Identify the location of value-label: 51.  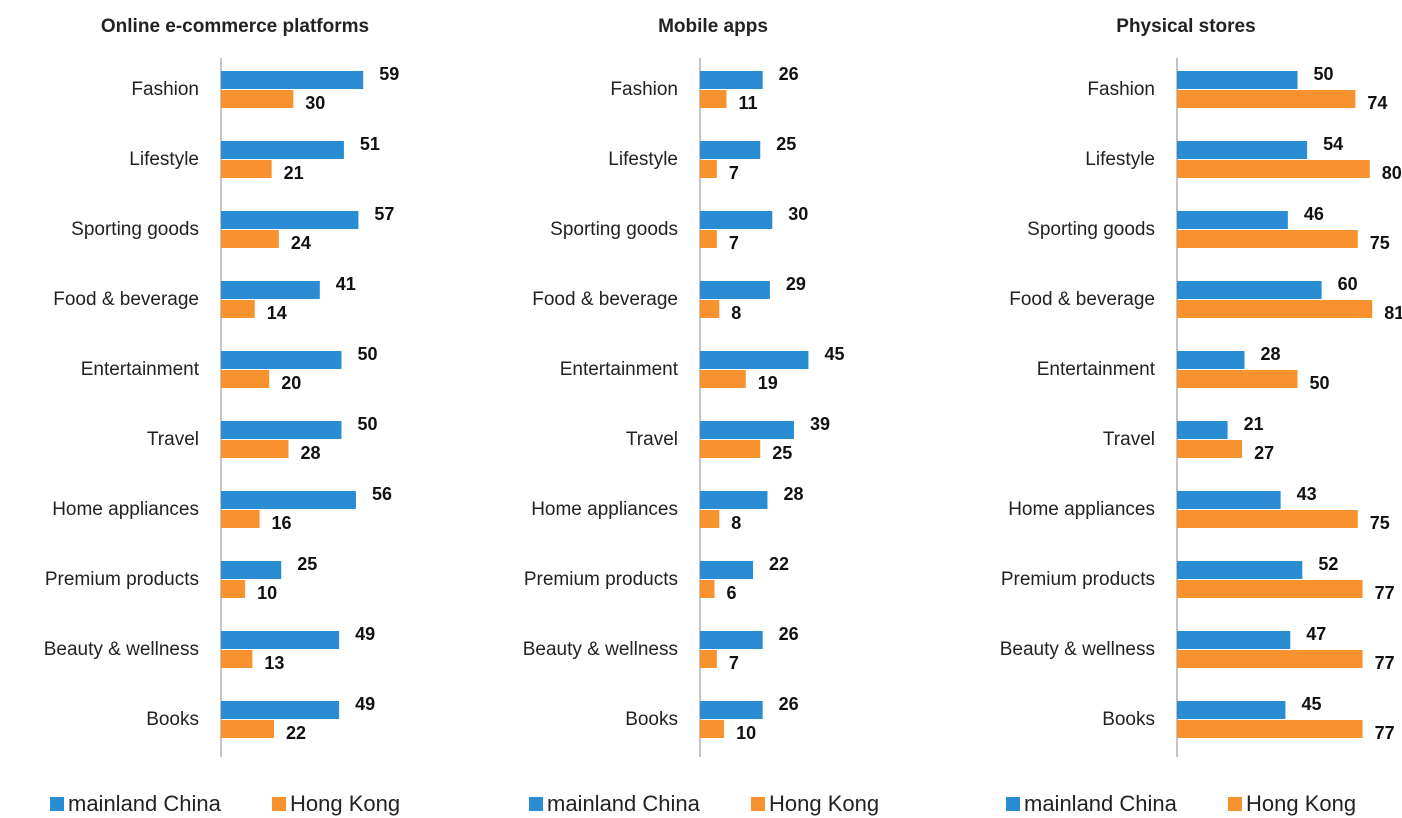
(370, 144).